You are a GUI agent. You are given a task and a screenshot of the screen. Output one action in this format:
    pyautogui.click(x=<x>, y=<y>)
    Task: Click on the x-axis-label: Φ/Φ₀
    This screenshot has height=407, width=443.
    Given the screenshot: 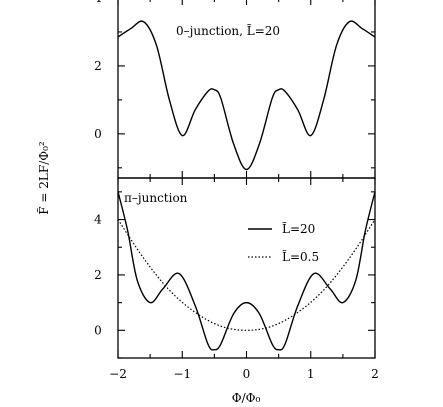 What is the action you would take?
    pyautogui.click(x=246, y=398)
    